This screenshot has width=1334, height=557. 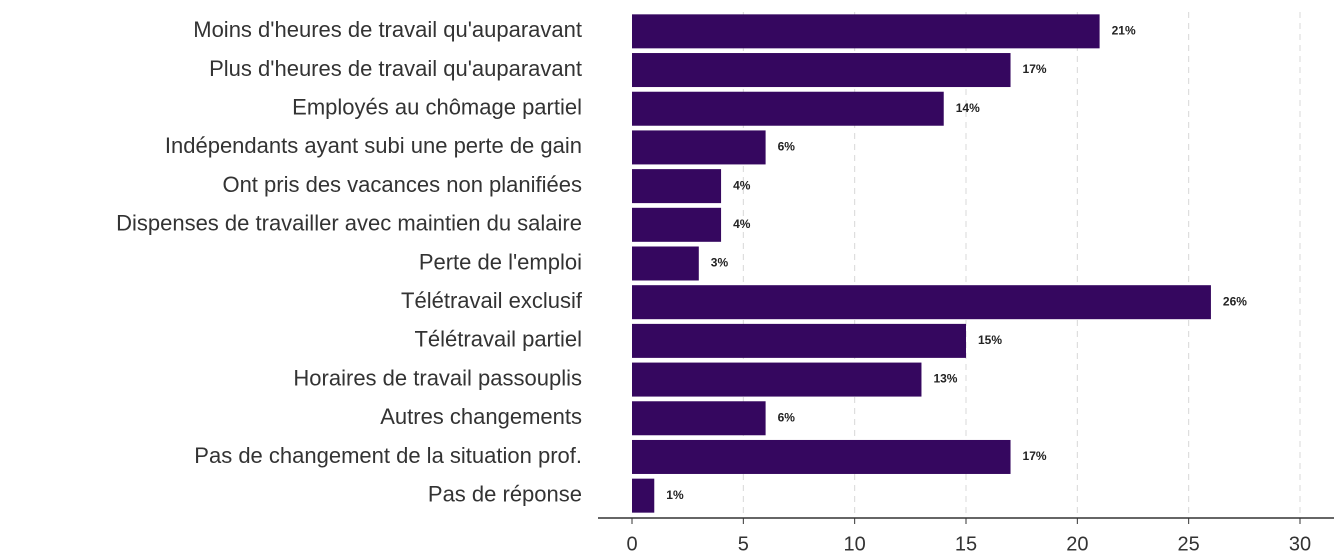 What do you see at coordinates (500, 261) in the screenshot?
I see `y-tick-label: Perte de l'emploi` at bounding box center [500, 261].